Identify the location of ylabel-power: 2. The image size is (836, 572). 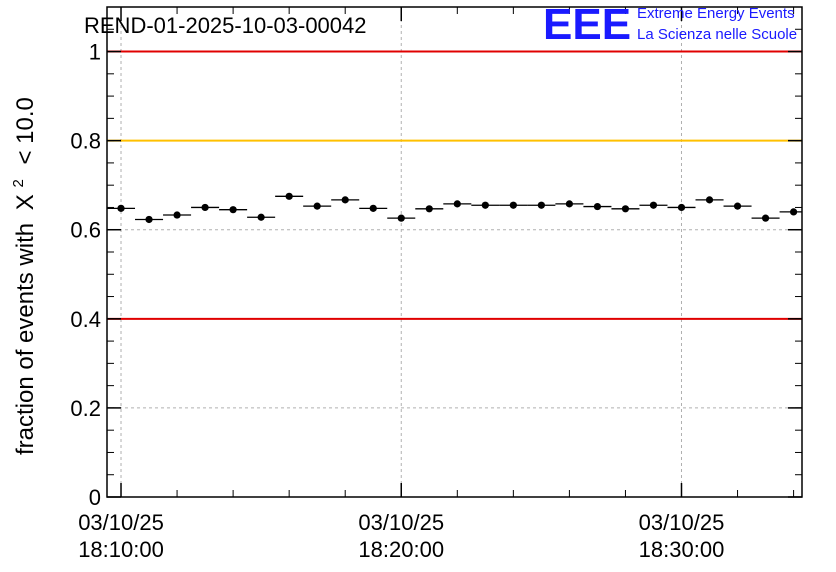
(18, 183).